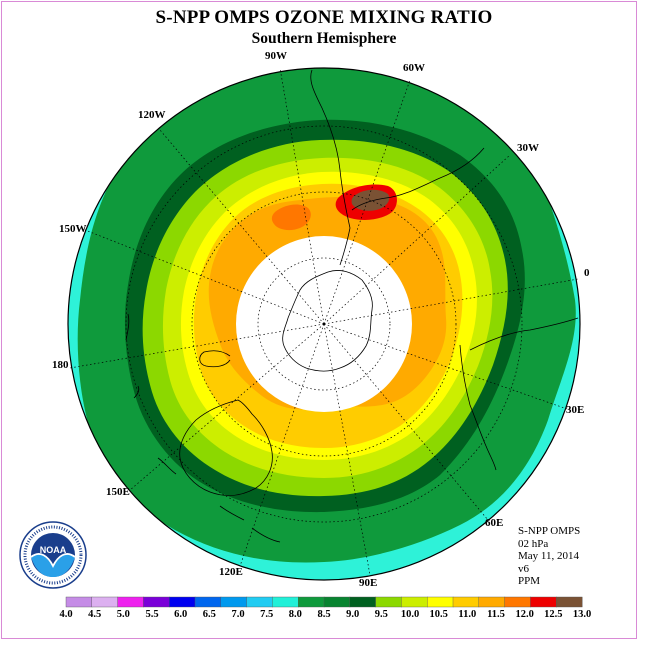 The image size is (648, 648). Describe the element at coordinates (467, 614) in the screenshot. I see `color-scale-tick-label: 11.0` at that location.